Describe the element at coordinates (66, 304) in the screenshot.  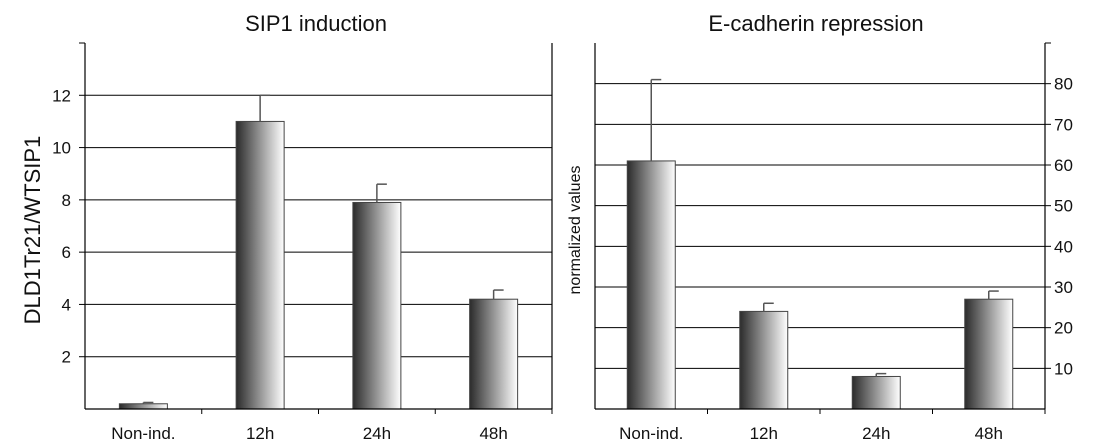
I see `y-tick-label: 4` at that location.